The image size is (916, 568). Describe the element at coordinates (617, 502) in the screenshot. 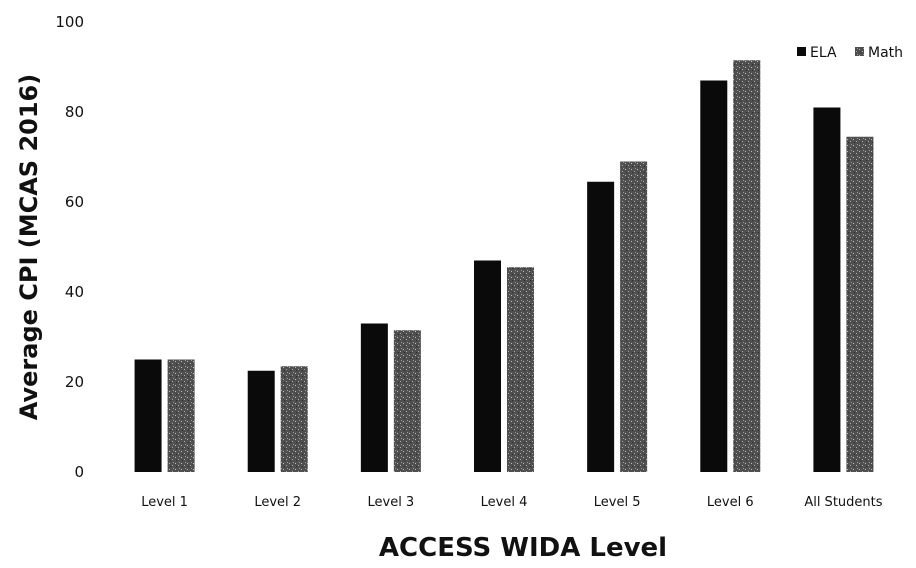

I see `x-tick-label: Level 5` at that location.